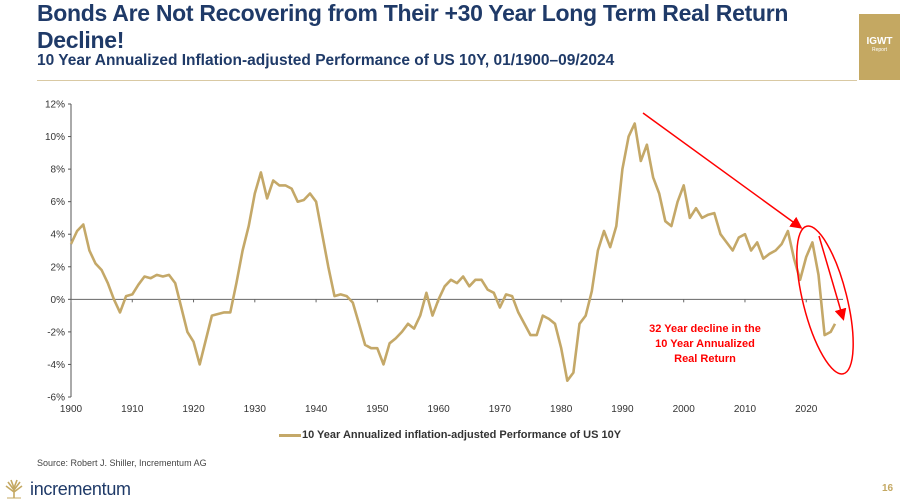  What do you see at coordinates (193, 409) in the screenshot?
I see `x-tick-label: 1920` at bounding box center [193, 409].